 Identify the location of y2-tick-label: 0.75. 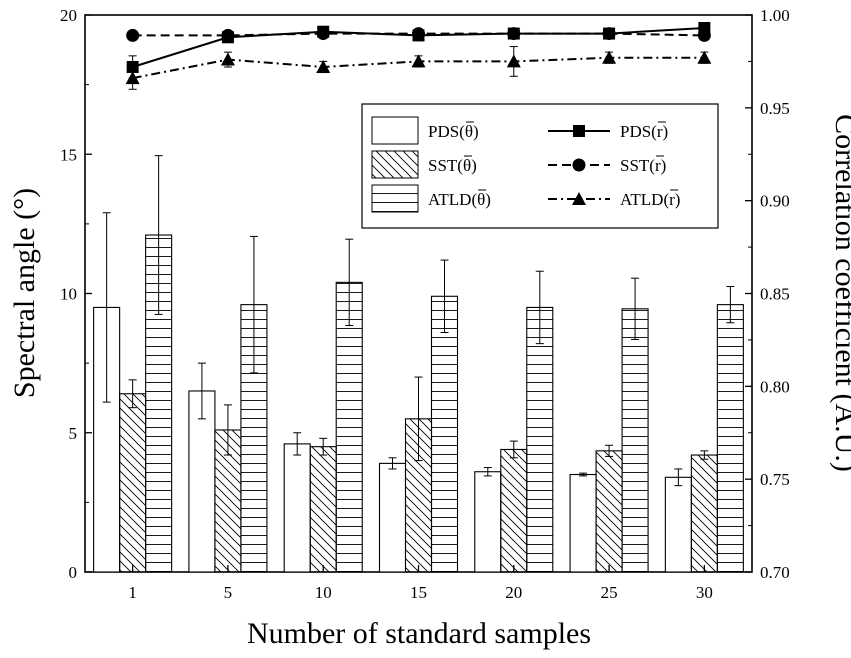
(775, 479).